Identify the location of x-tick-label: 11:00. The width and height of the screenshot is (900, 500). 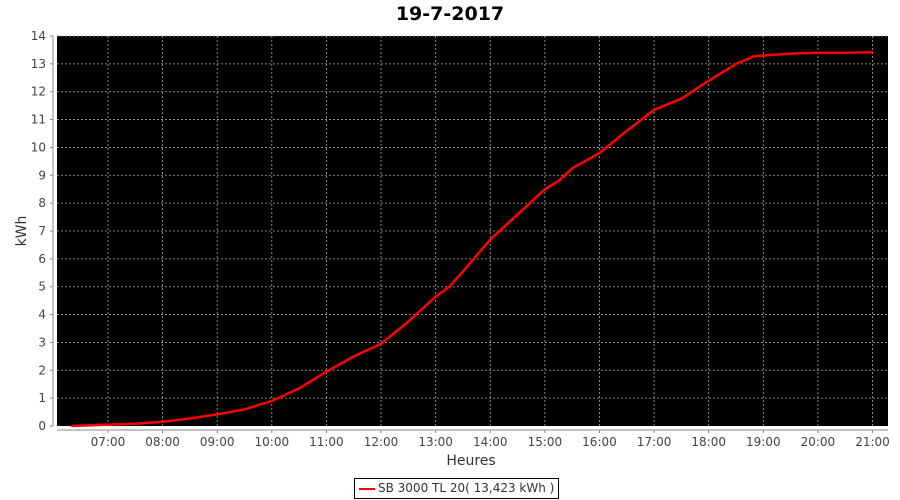
(326, 442).